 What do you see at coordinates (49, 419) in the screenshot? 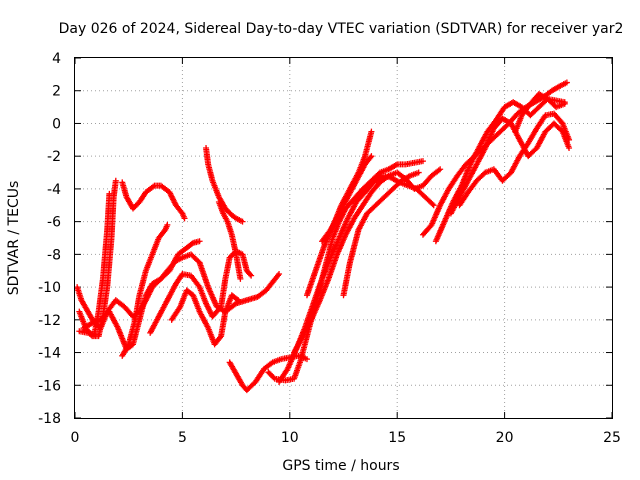
I see `y-tick-label: -18` at bounding box center [49, 419].